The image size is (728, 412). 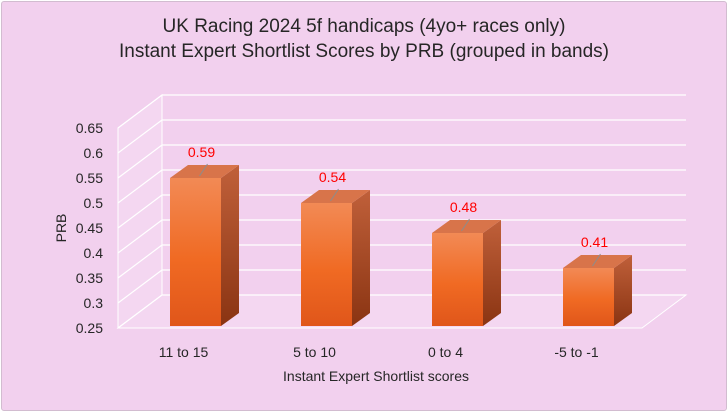 I want to click on bar: 0.48, so click(x=466, y=262).